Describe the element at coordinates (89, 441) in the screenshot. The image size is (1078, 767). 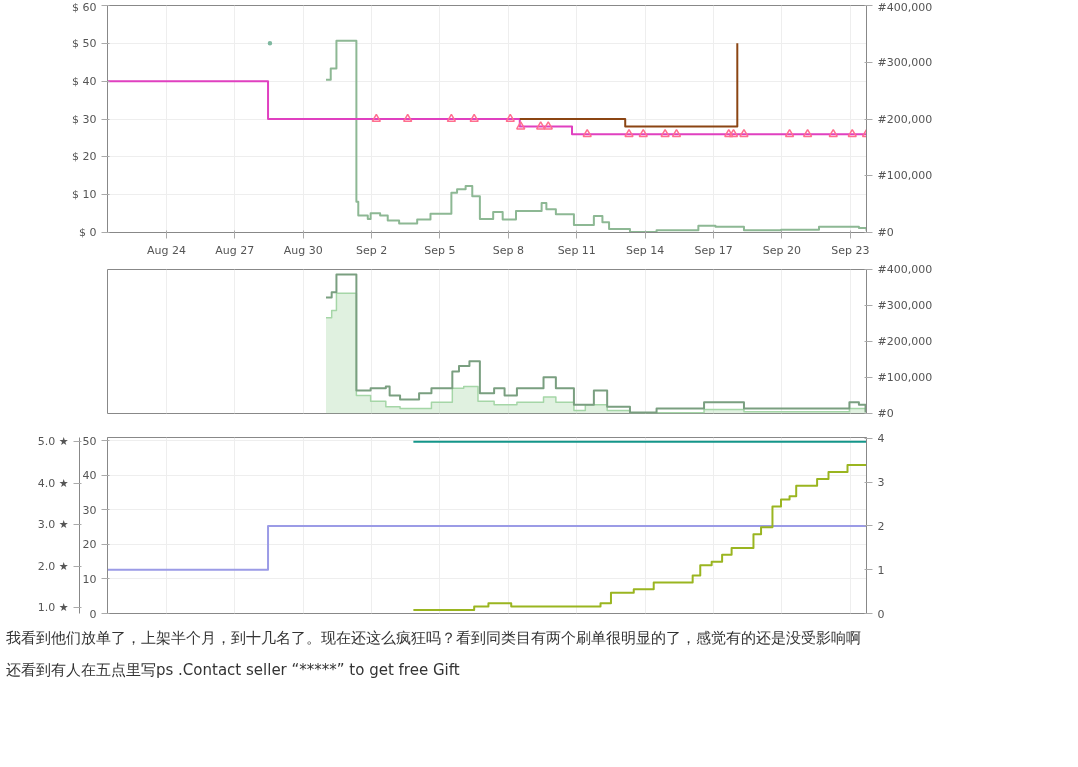
I see `y-tick-label: 50` at that location.